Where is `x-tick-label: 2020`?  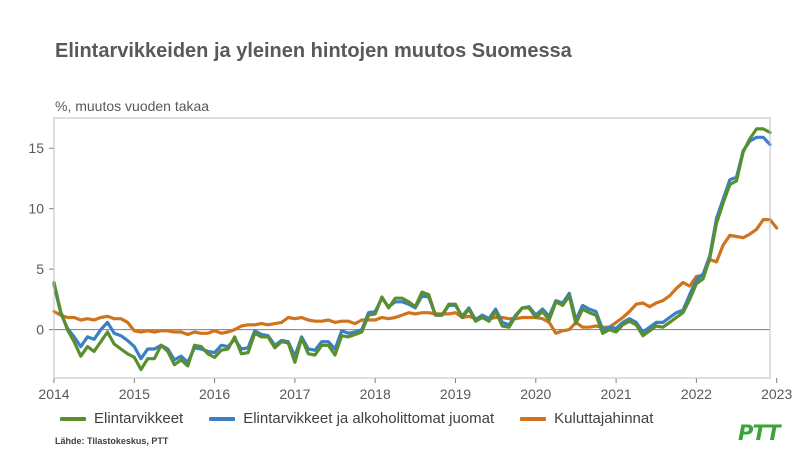
x-tick-label: 2020 is located at coordinates (535, 394).